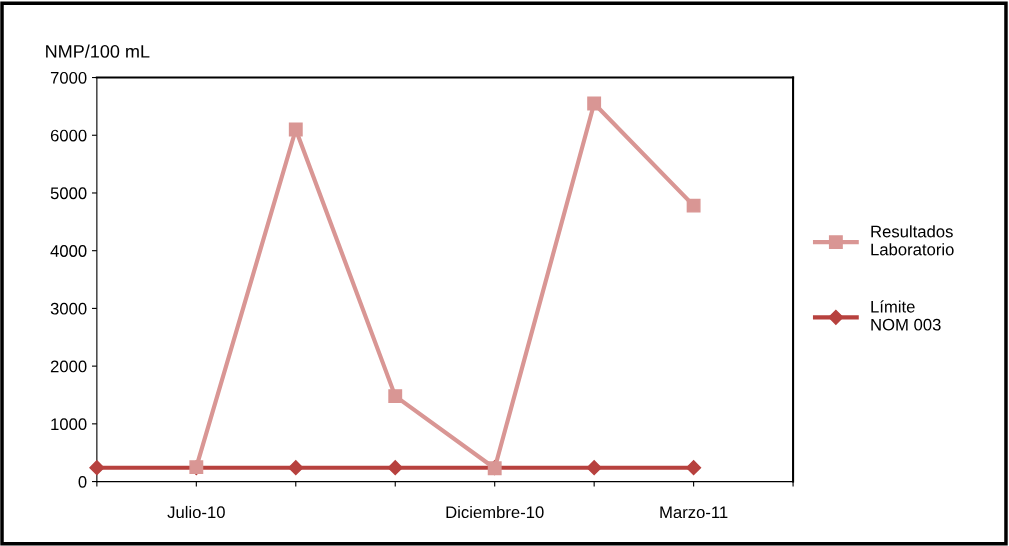 This screenshot has height=546, width=1009. Describe the element at coordinates (68, 366) in the screenshot. I see `y-tick-label: 2000` at that location.